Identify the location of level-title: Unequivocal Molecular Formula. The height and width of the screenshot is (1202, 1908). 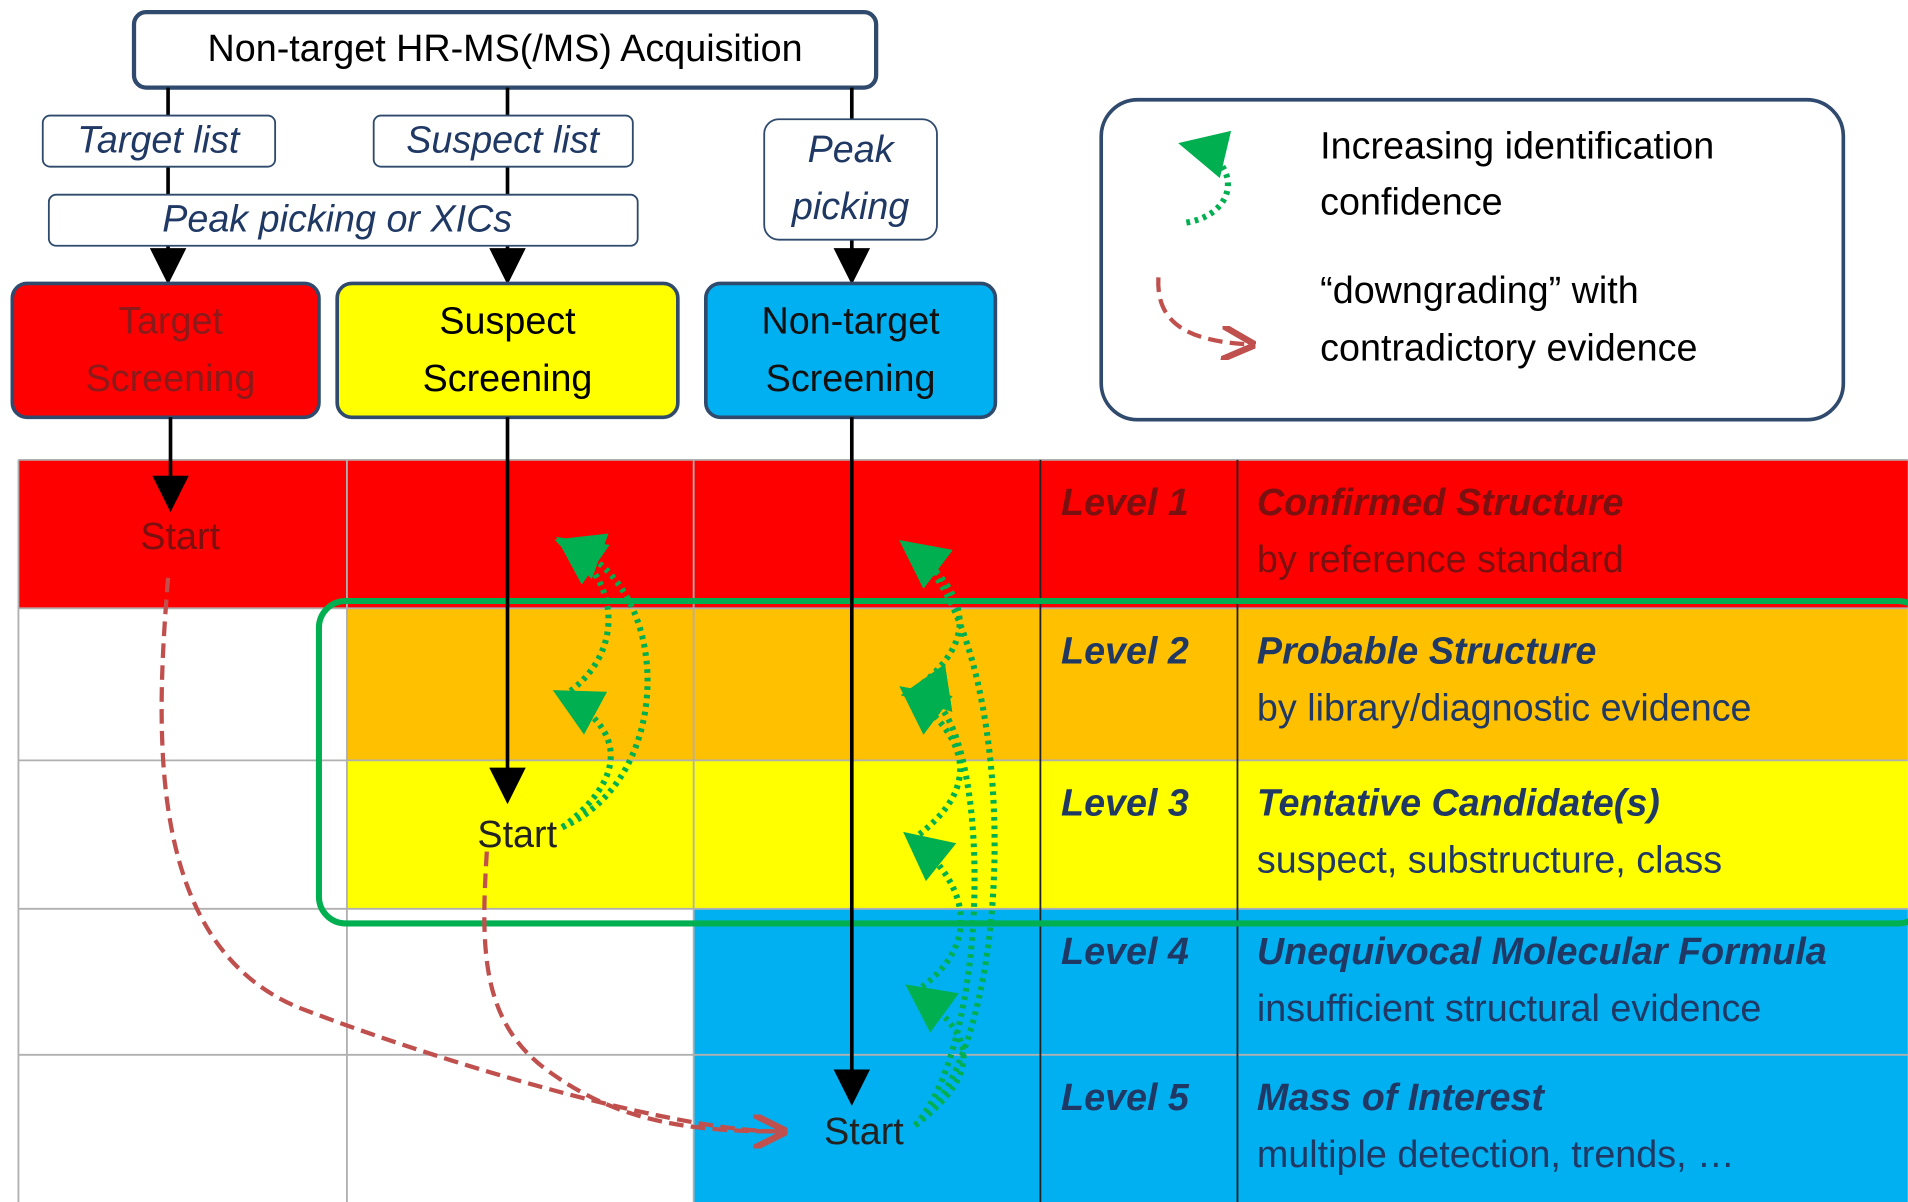
(1542, 951).